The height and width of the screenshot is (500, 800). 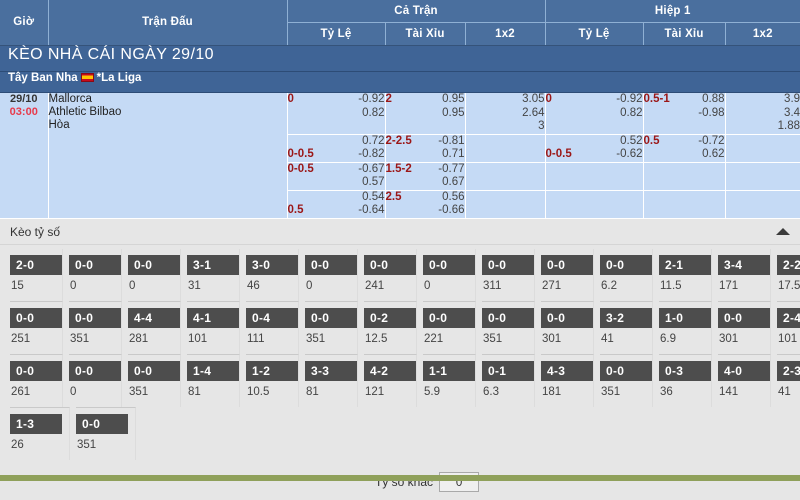 I want to click on score-tile-score: 0-4, so click(x=272, y=317).